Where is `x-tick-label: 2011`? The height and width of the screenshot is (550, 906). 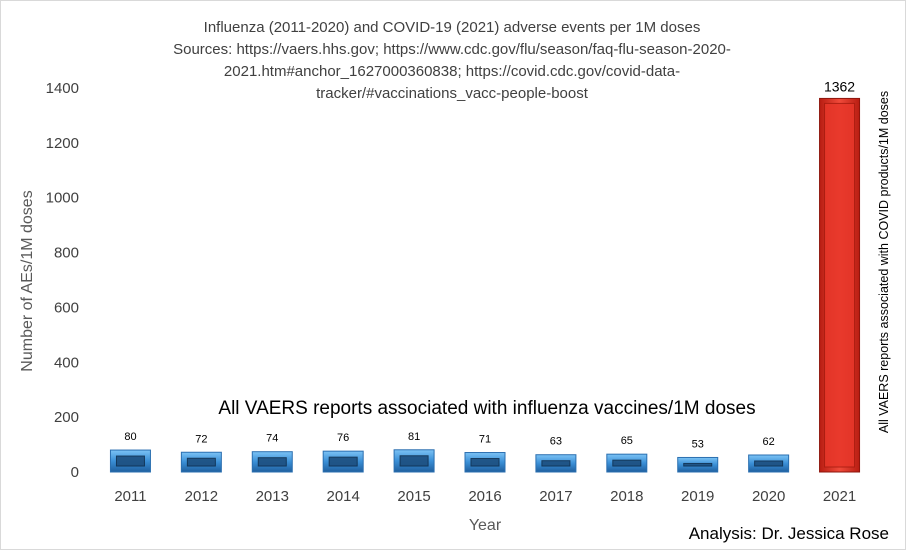 x-tick-label: 2011 is located at coordinates (130, 496).